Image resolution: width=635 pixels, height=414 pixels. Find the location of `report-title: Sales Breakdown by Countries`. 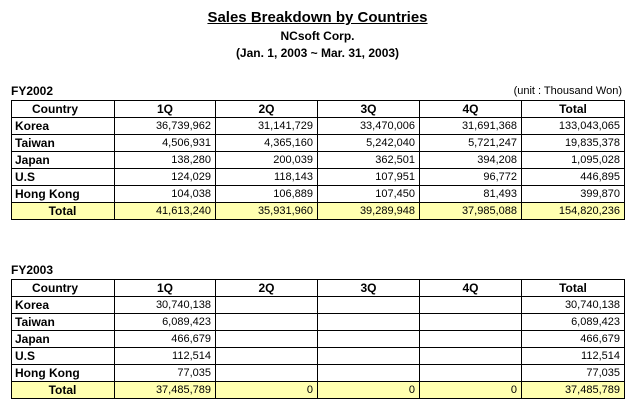

report-title: Sales Breakdown by Countries is located at coordinates (317, 17).